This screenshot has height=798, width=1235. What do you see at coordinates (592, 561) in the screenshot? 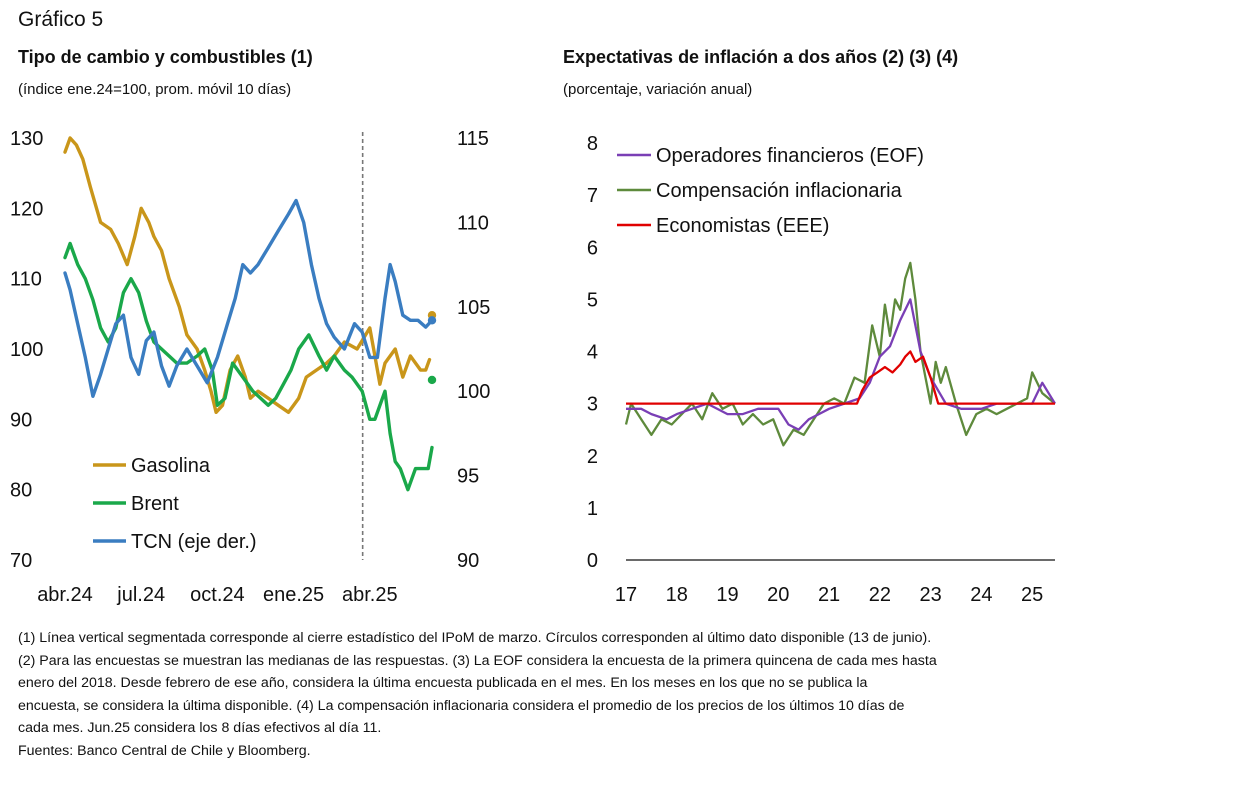
I see `y-tick-label: 0` at bounding box center [592, 561].